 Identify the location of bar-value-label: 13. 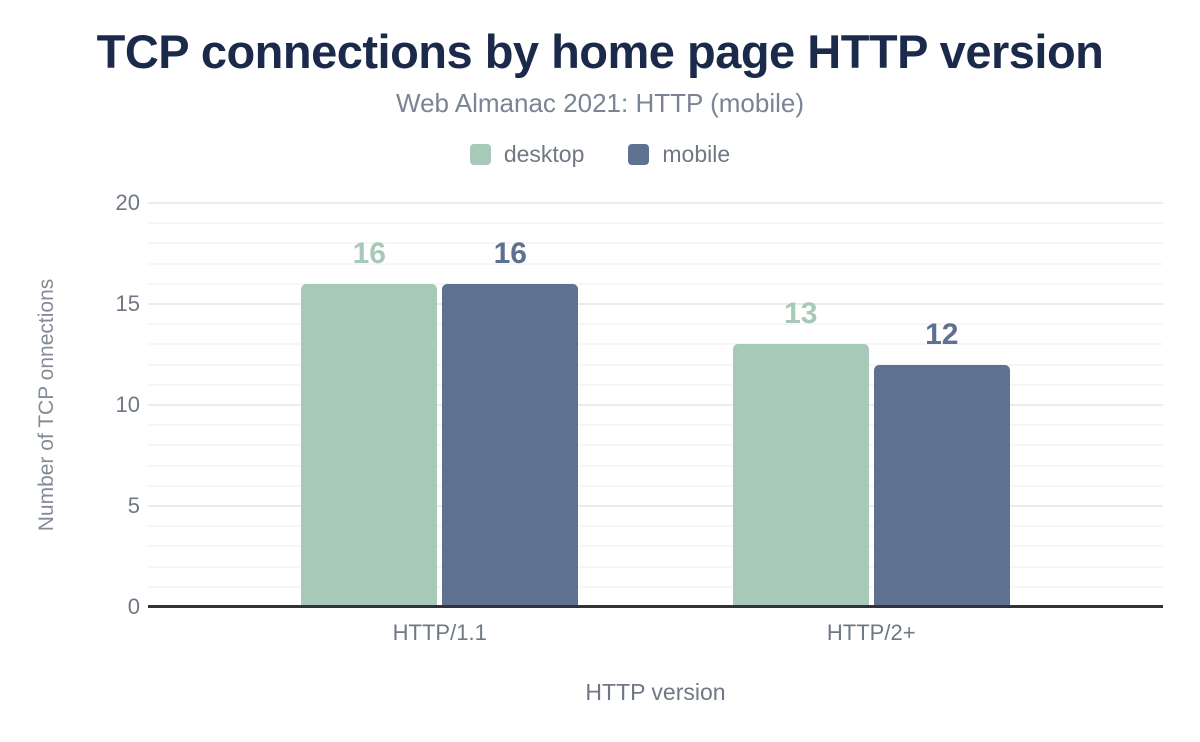
(801, 314).